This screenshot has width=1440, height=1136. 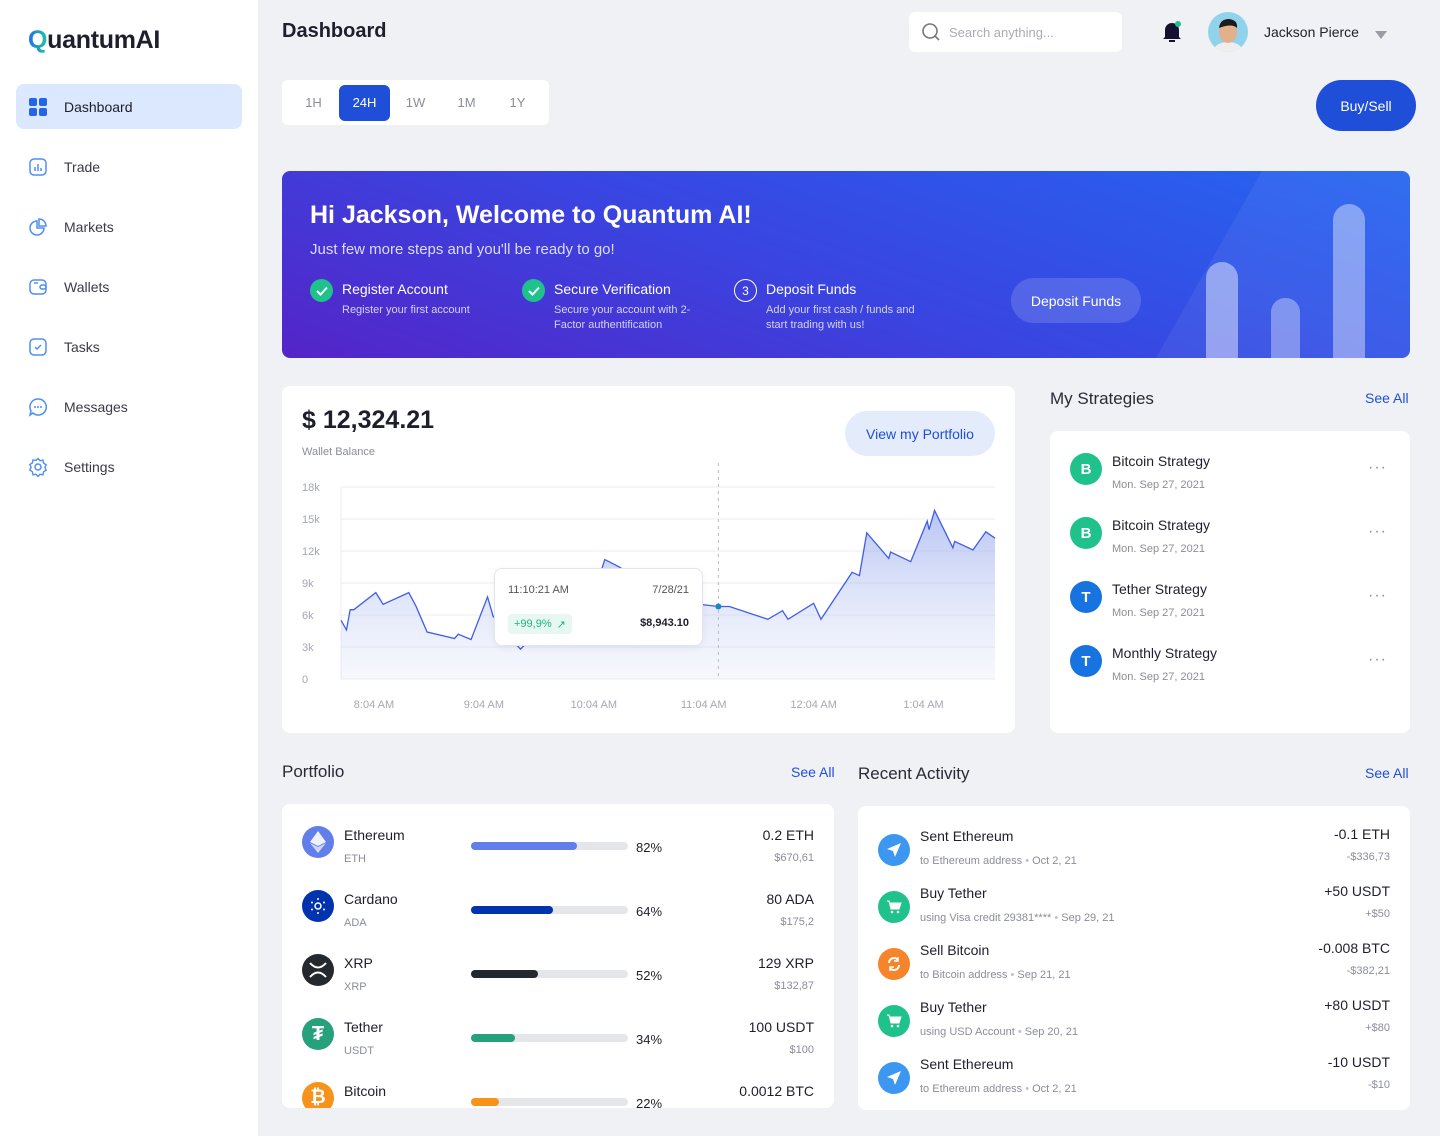 What do you see at coordinates (374, 835) in the screenshot?
I see `coin-name: Ethereum` at bounding box center [374, 835].